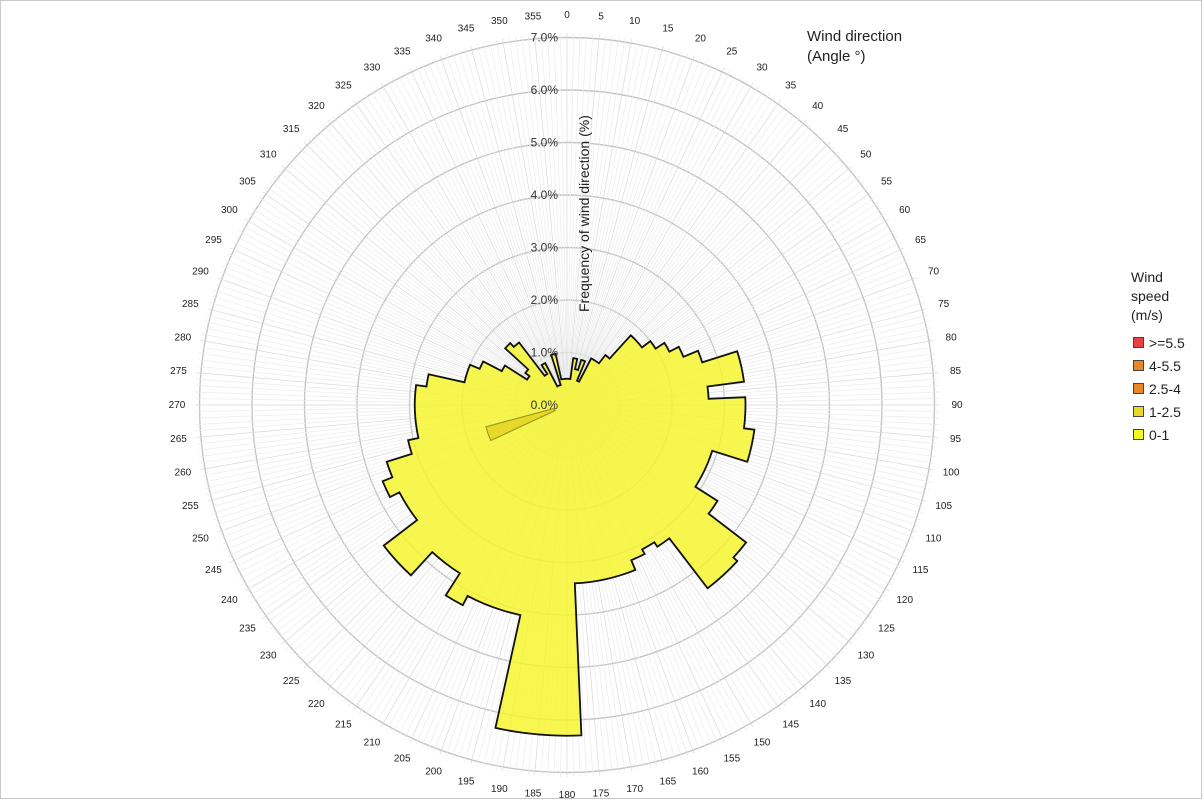 The height and width of the screenshot is (801, 1204). I want to click on angle-label: 130, so click(865, 656).